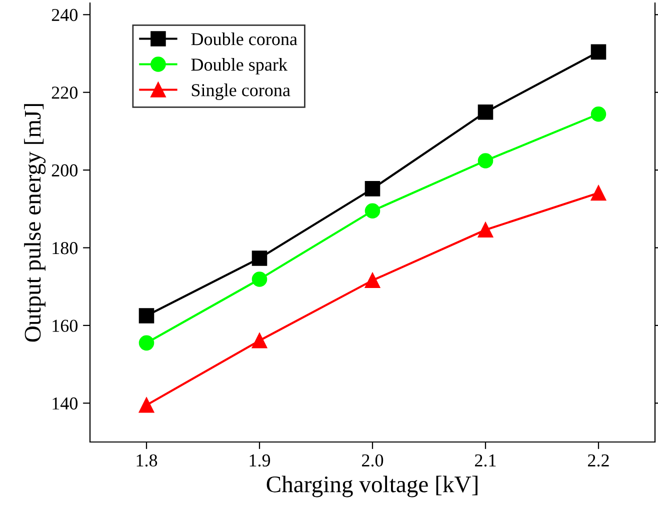 The image size is (658, 513). I want to click on x-tick-label: 1.8, so click(147, 460).